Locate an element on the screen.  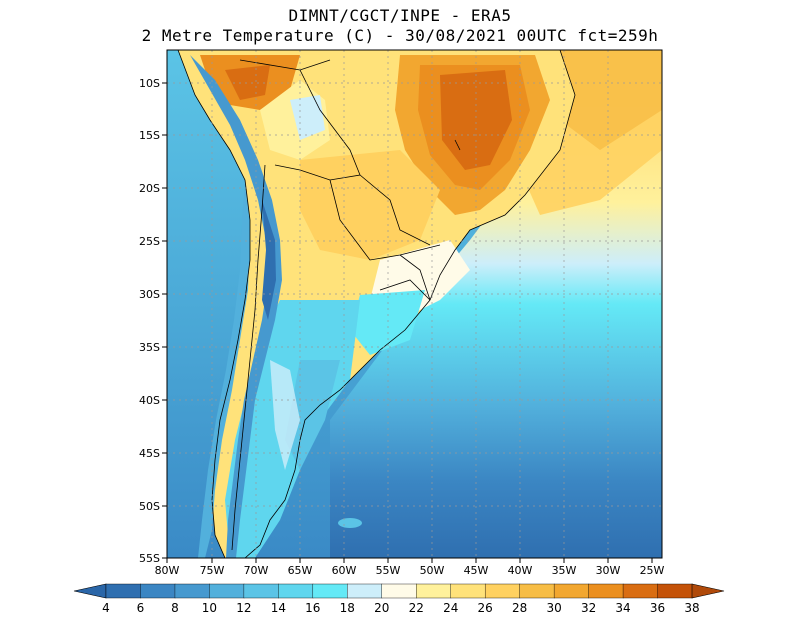
lon-label: 40W is located at coordinates (520, 570).